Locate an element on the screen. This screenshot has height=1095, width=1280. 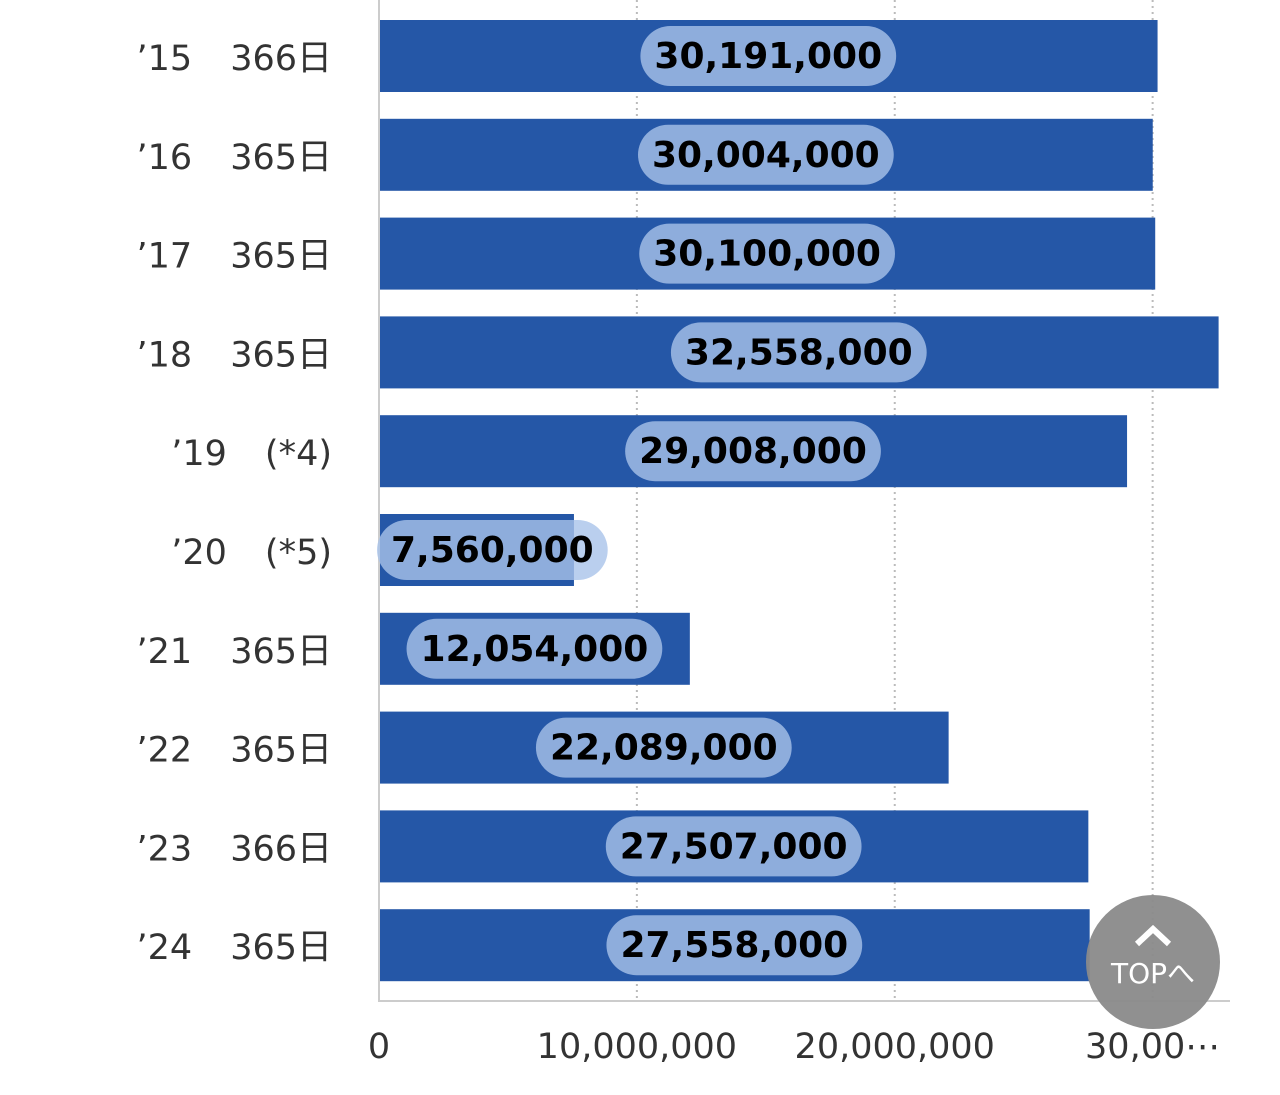
value-label: 30,004,000 is located at coordinates (766, 155).